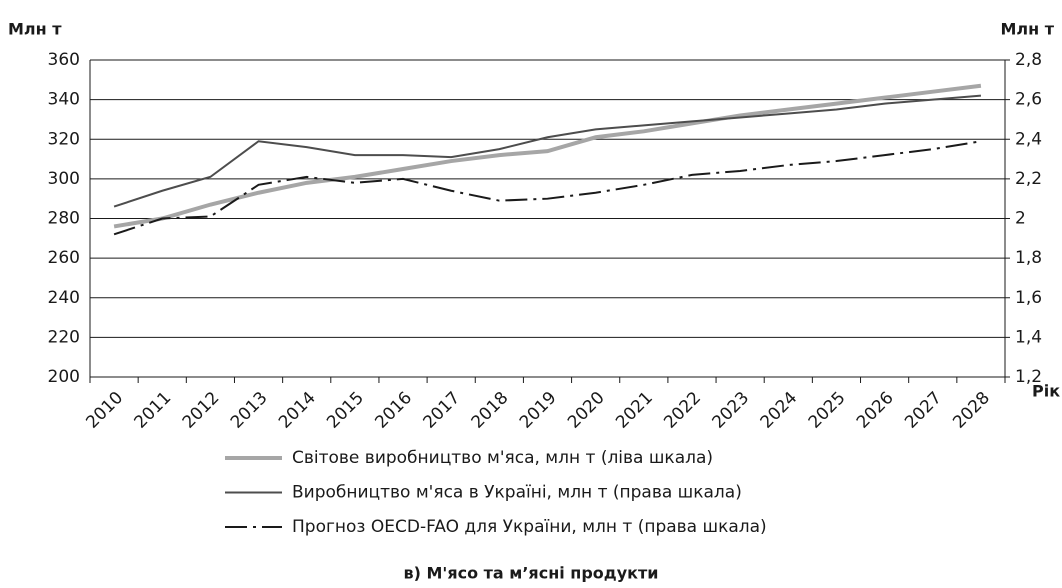 Image resolution: width=1062 pixels, height=588 pixels. Describe the element at coordinates (35, 29) in the screenshot. I see `y-axis-label: Млн т` at that location.